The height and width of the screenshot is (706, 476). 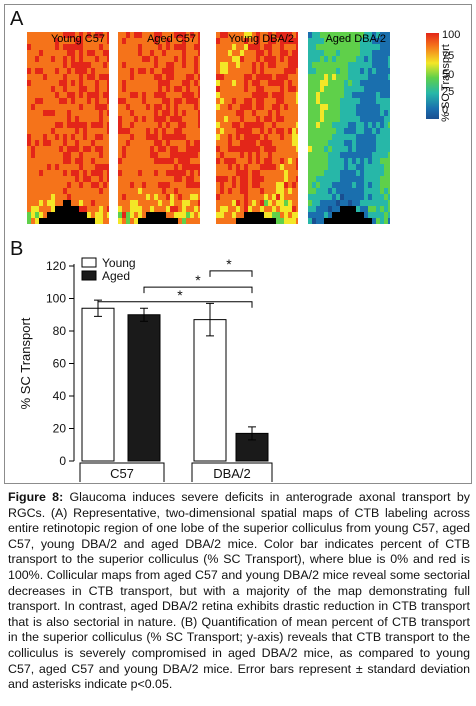 I want to click on y-tick-label: 120, so click(x=56, y=266).